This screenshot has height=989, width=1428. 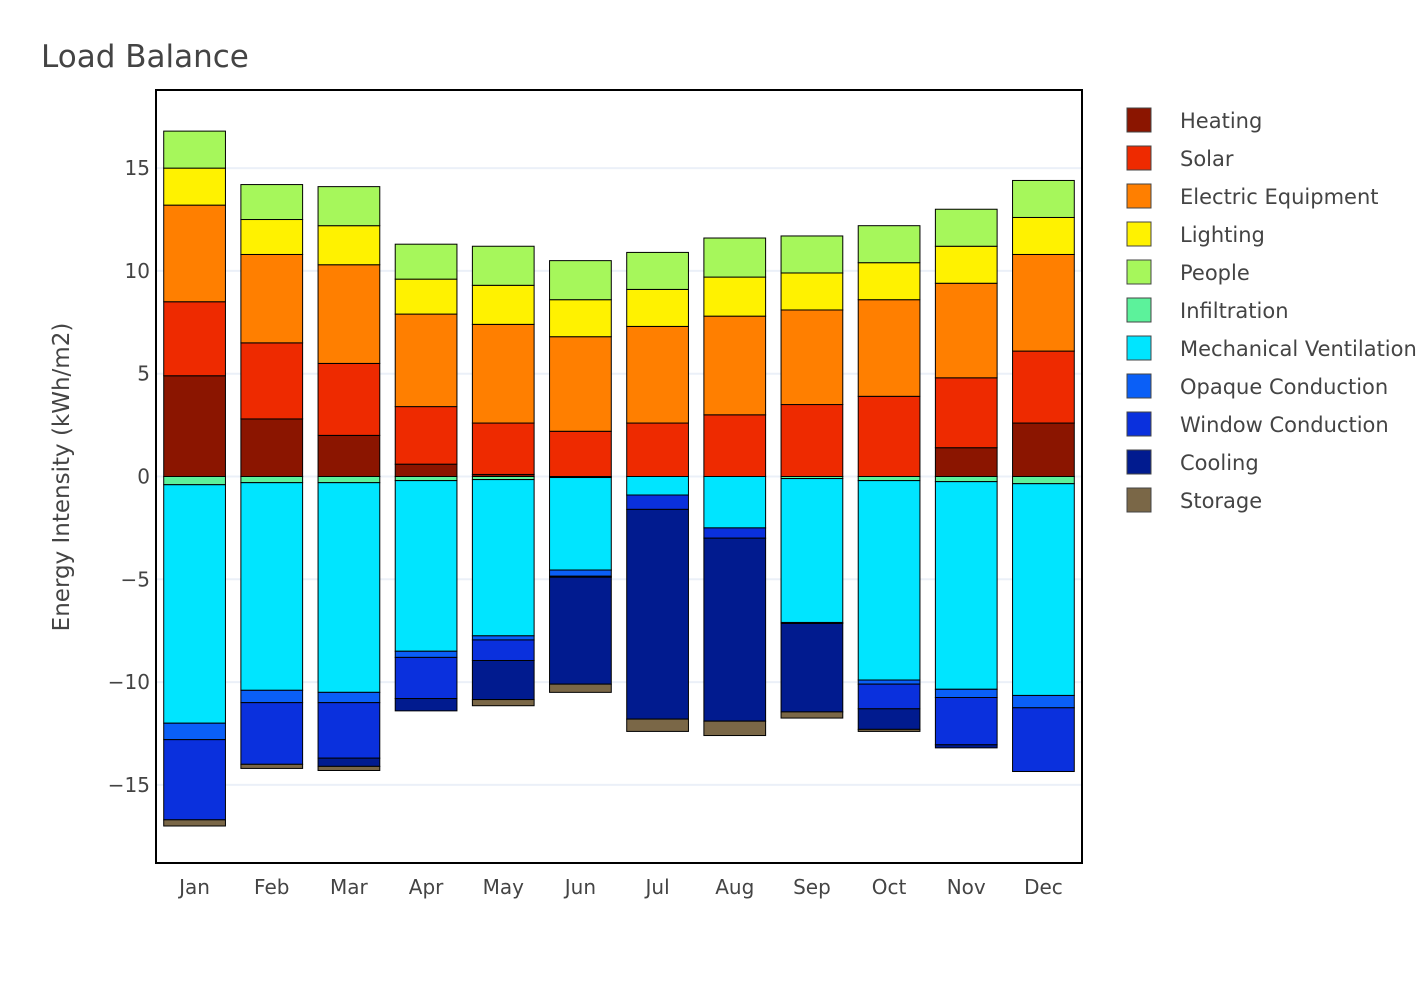 I want to click on legend-label: Solar, so click(x=1207, y=159).